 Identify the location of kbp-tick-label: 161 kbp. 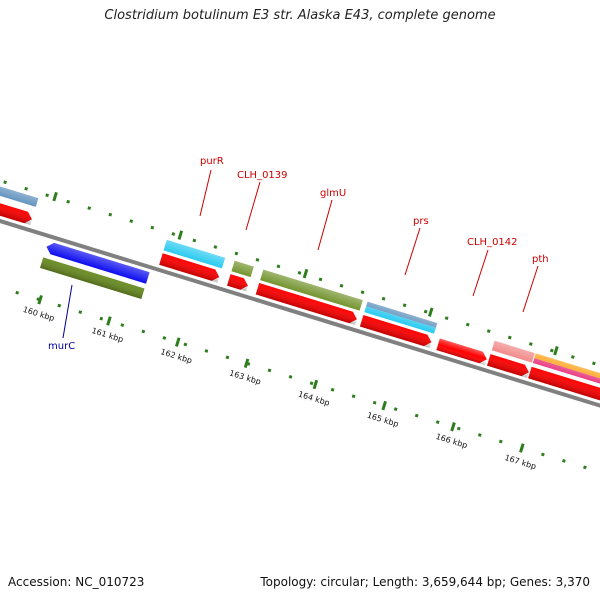
(108, 335).